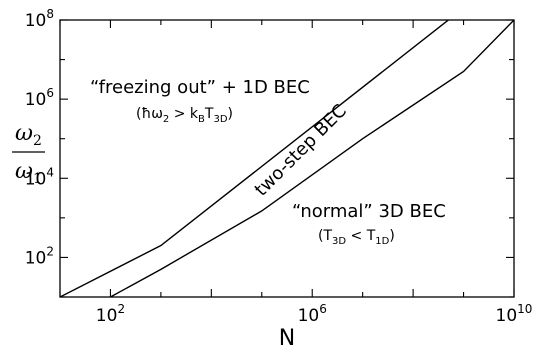  Describe the element at coordinates (39, 256) in the screenshot. I see `y-tick-label: 10²` at that location.